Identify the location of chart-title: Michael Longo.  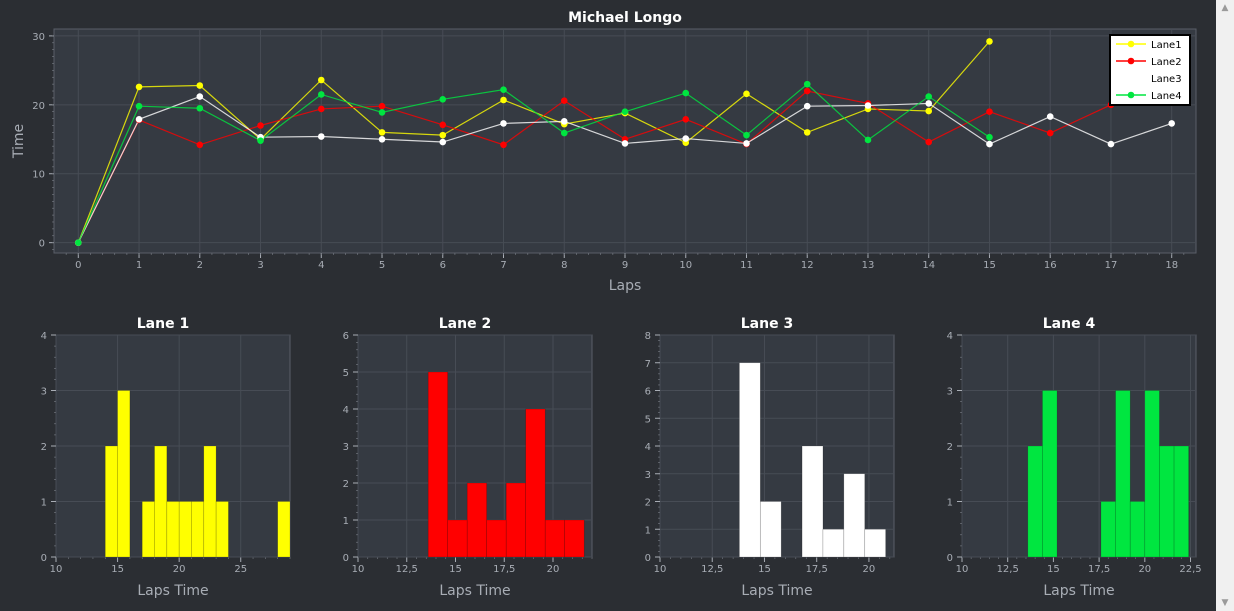
(625, 18).